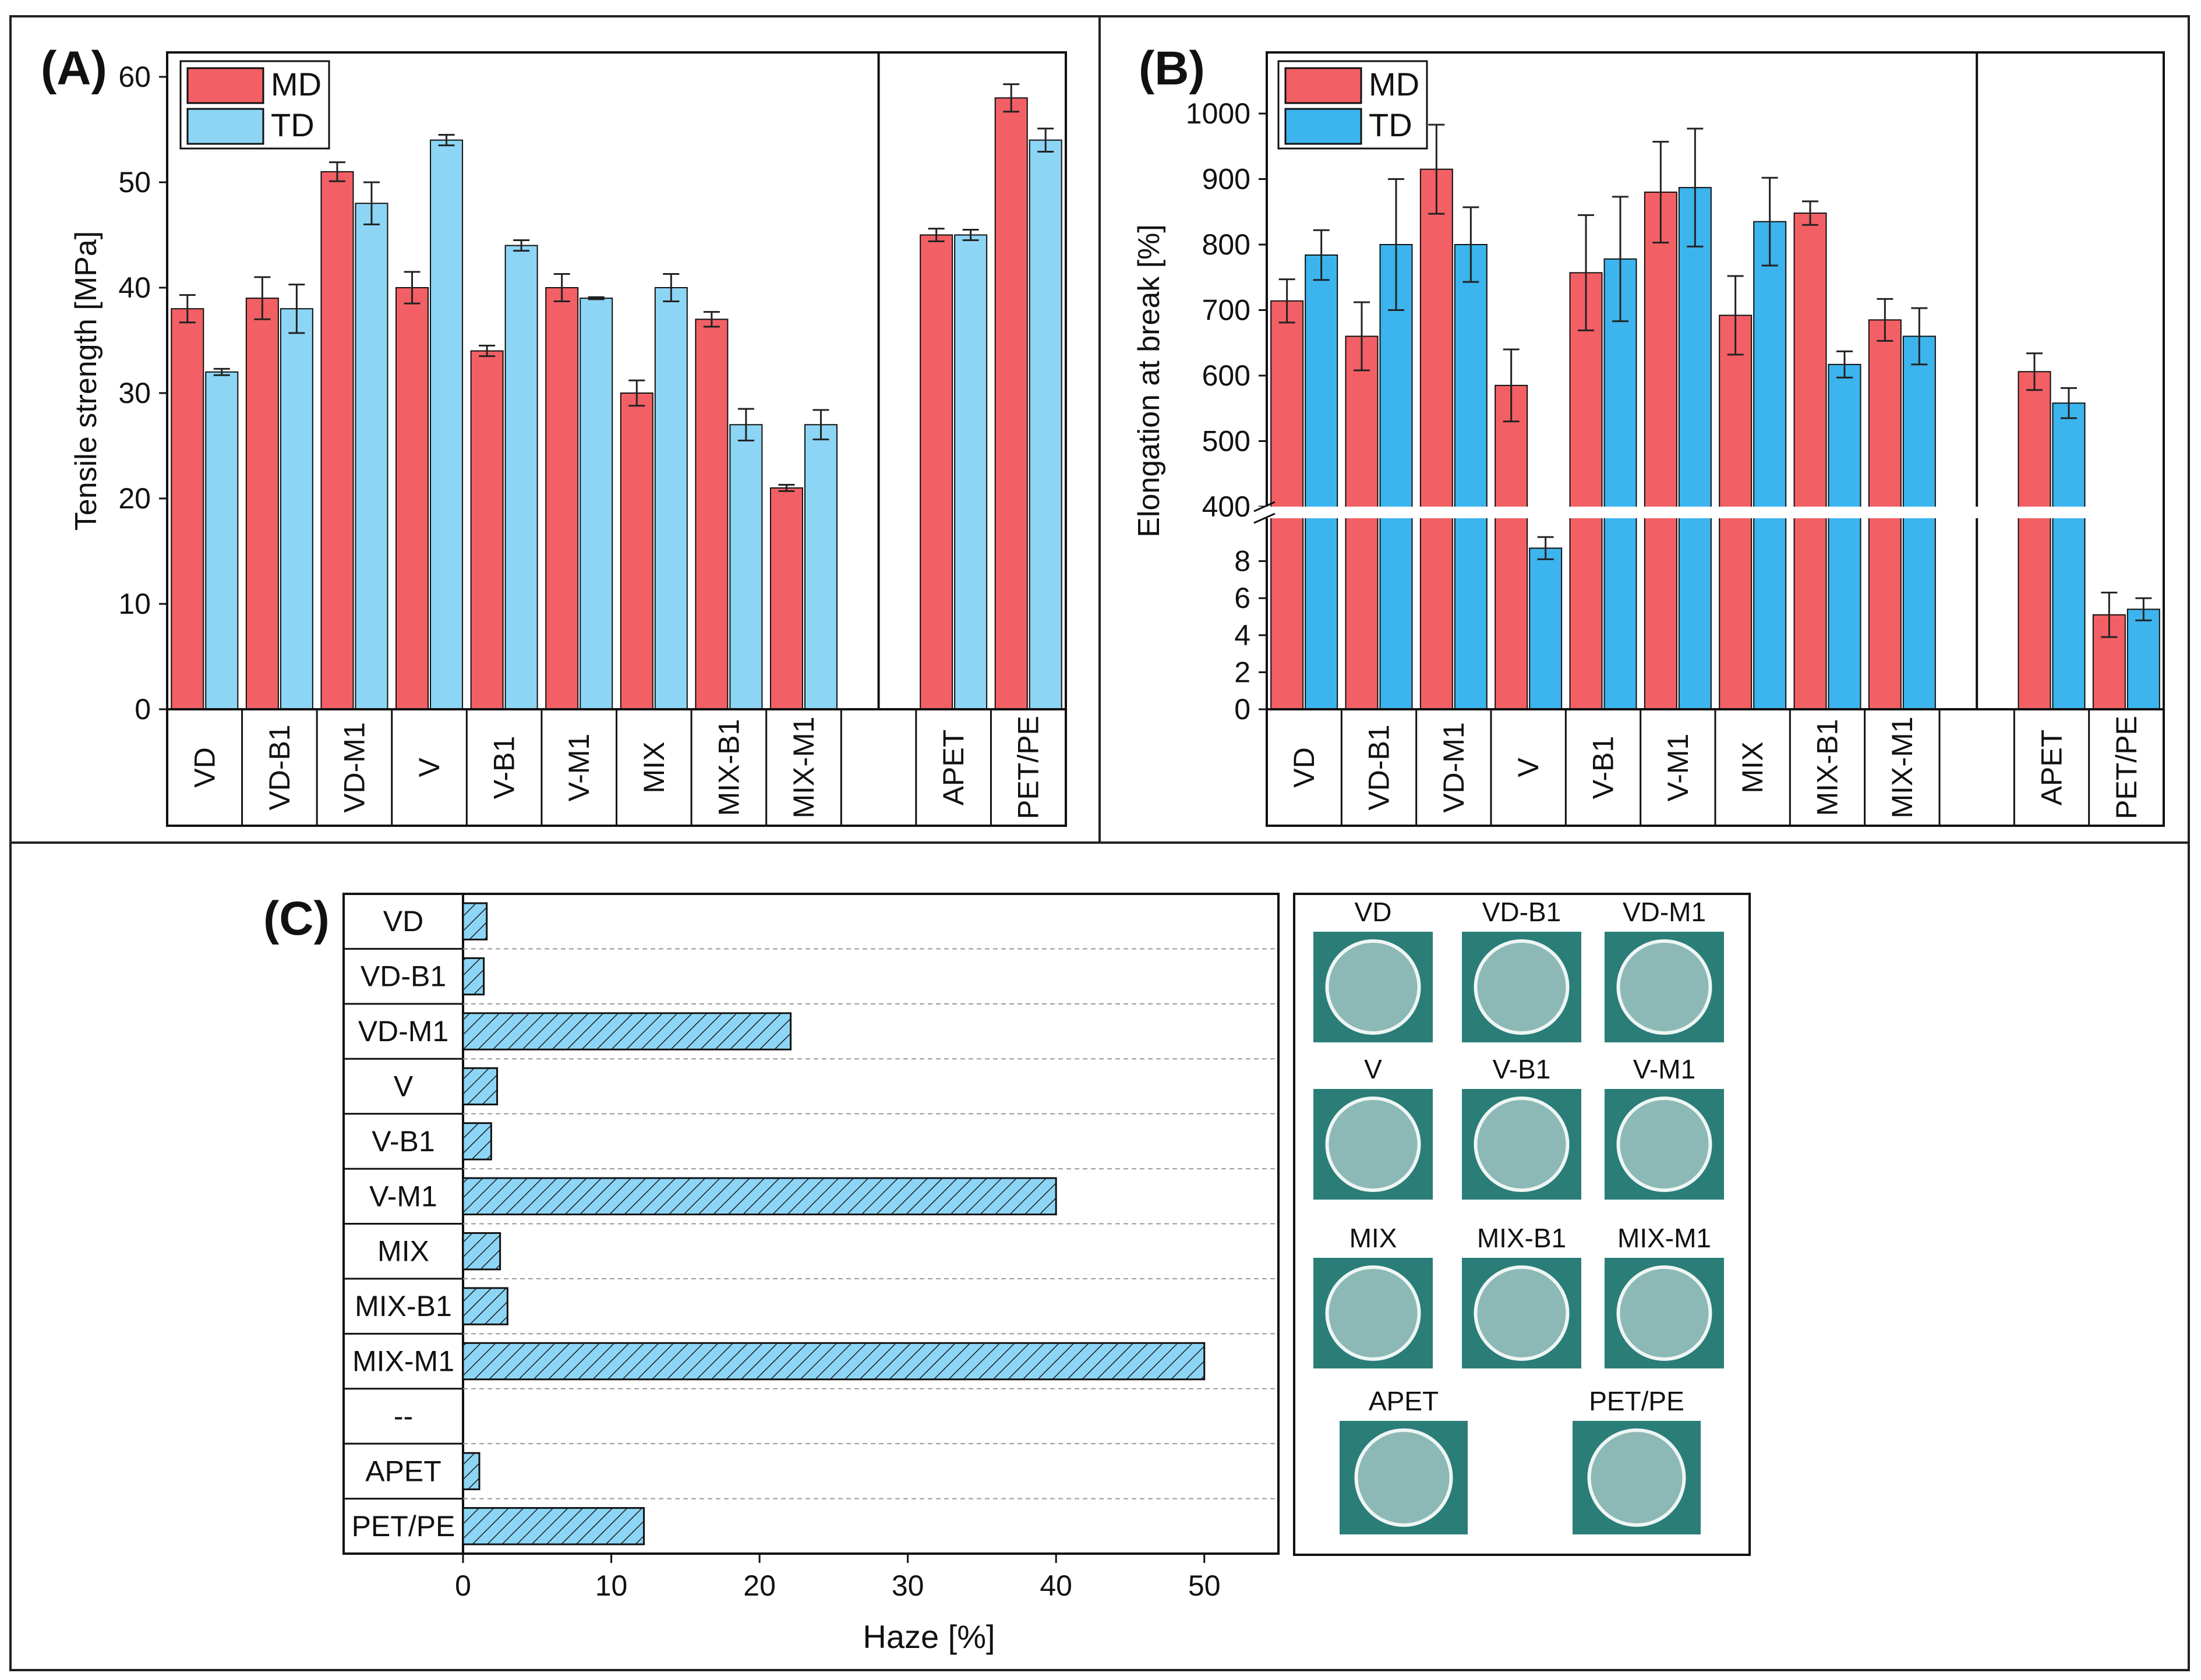 This screenshot has width=2201, height=1680. I want to click on a-category-label: V, so click(429, 767).